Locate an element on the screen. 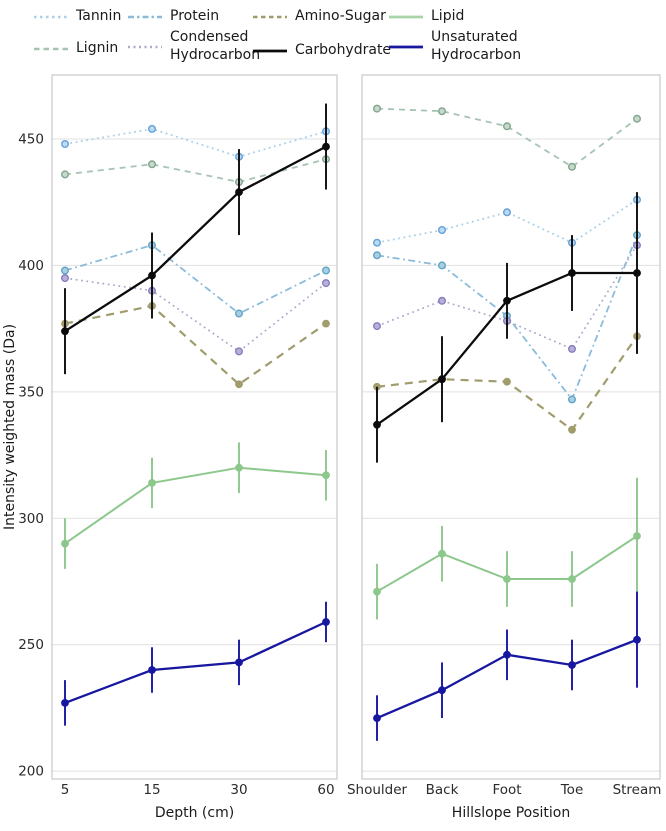 The height and width of the screenshot is (831, 666). series-lipid-left is located at coordinates (195, 505).